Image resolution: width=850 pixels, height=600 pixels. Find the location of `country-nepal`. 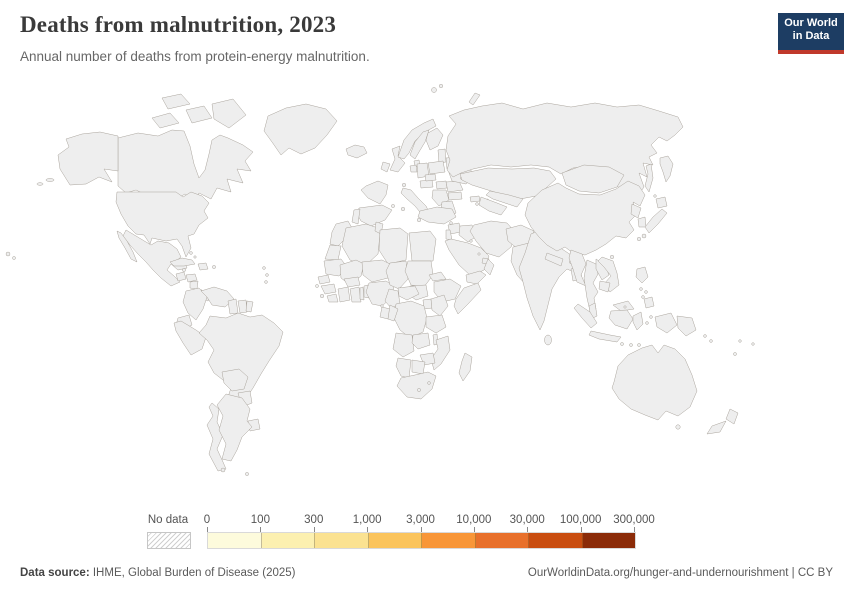

country-nepal is located at coordinates (554, 259).